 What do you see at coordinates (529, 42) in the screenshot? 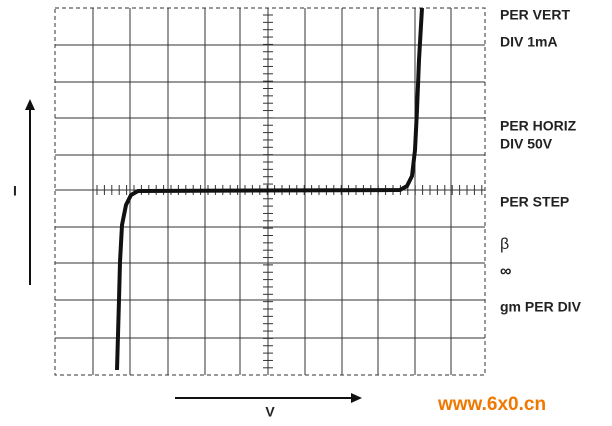
I see `panel-text: DIV 1mA` at bounding box center [529, 42].